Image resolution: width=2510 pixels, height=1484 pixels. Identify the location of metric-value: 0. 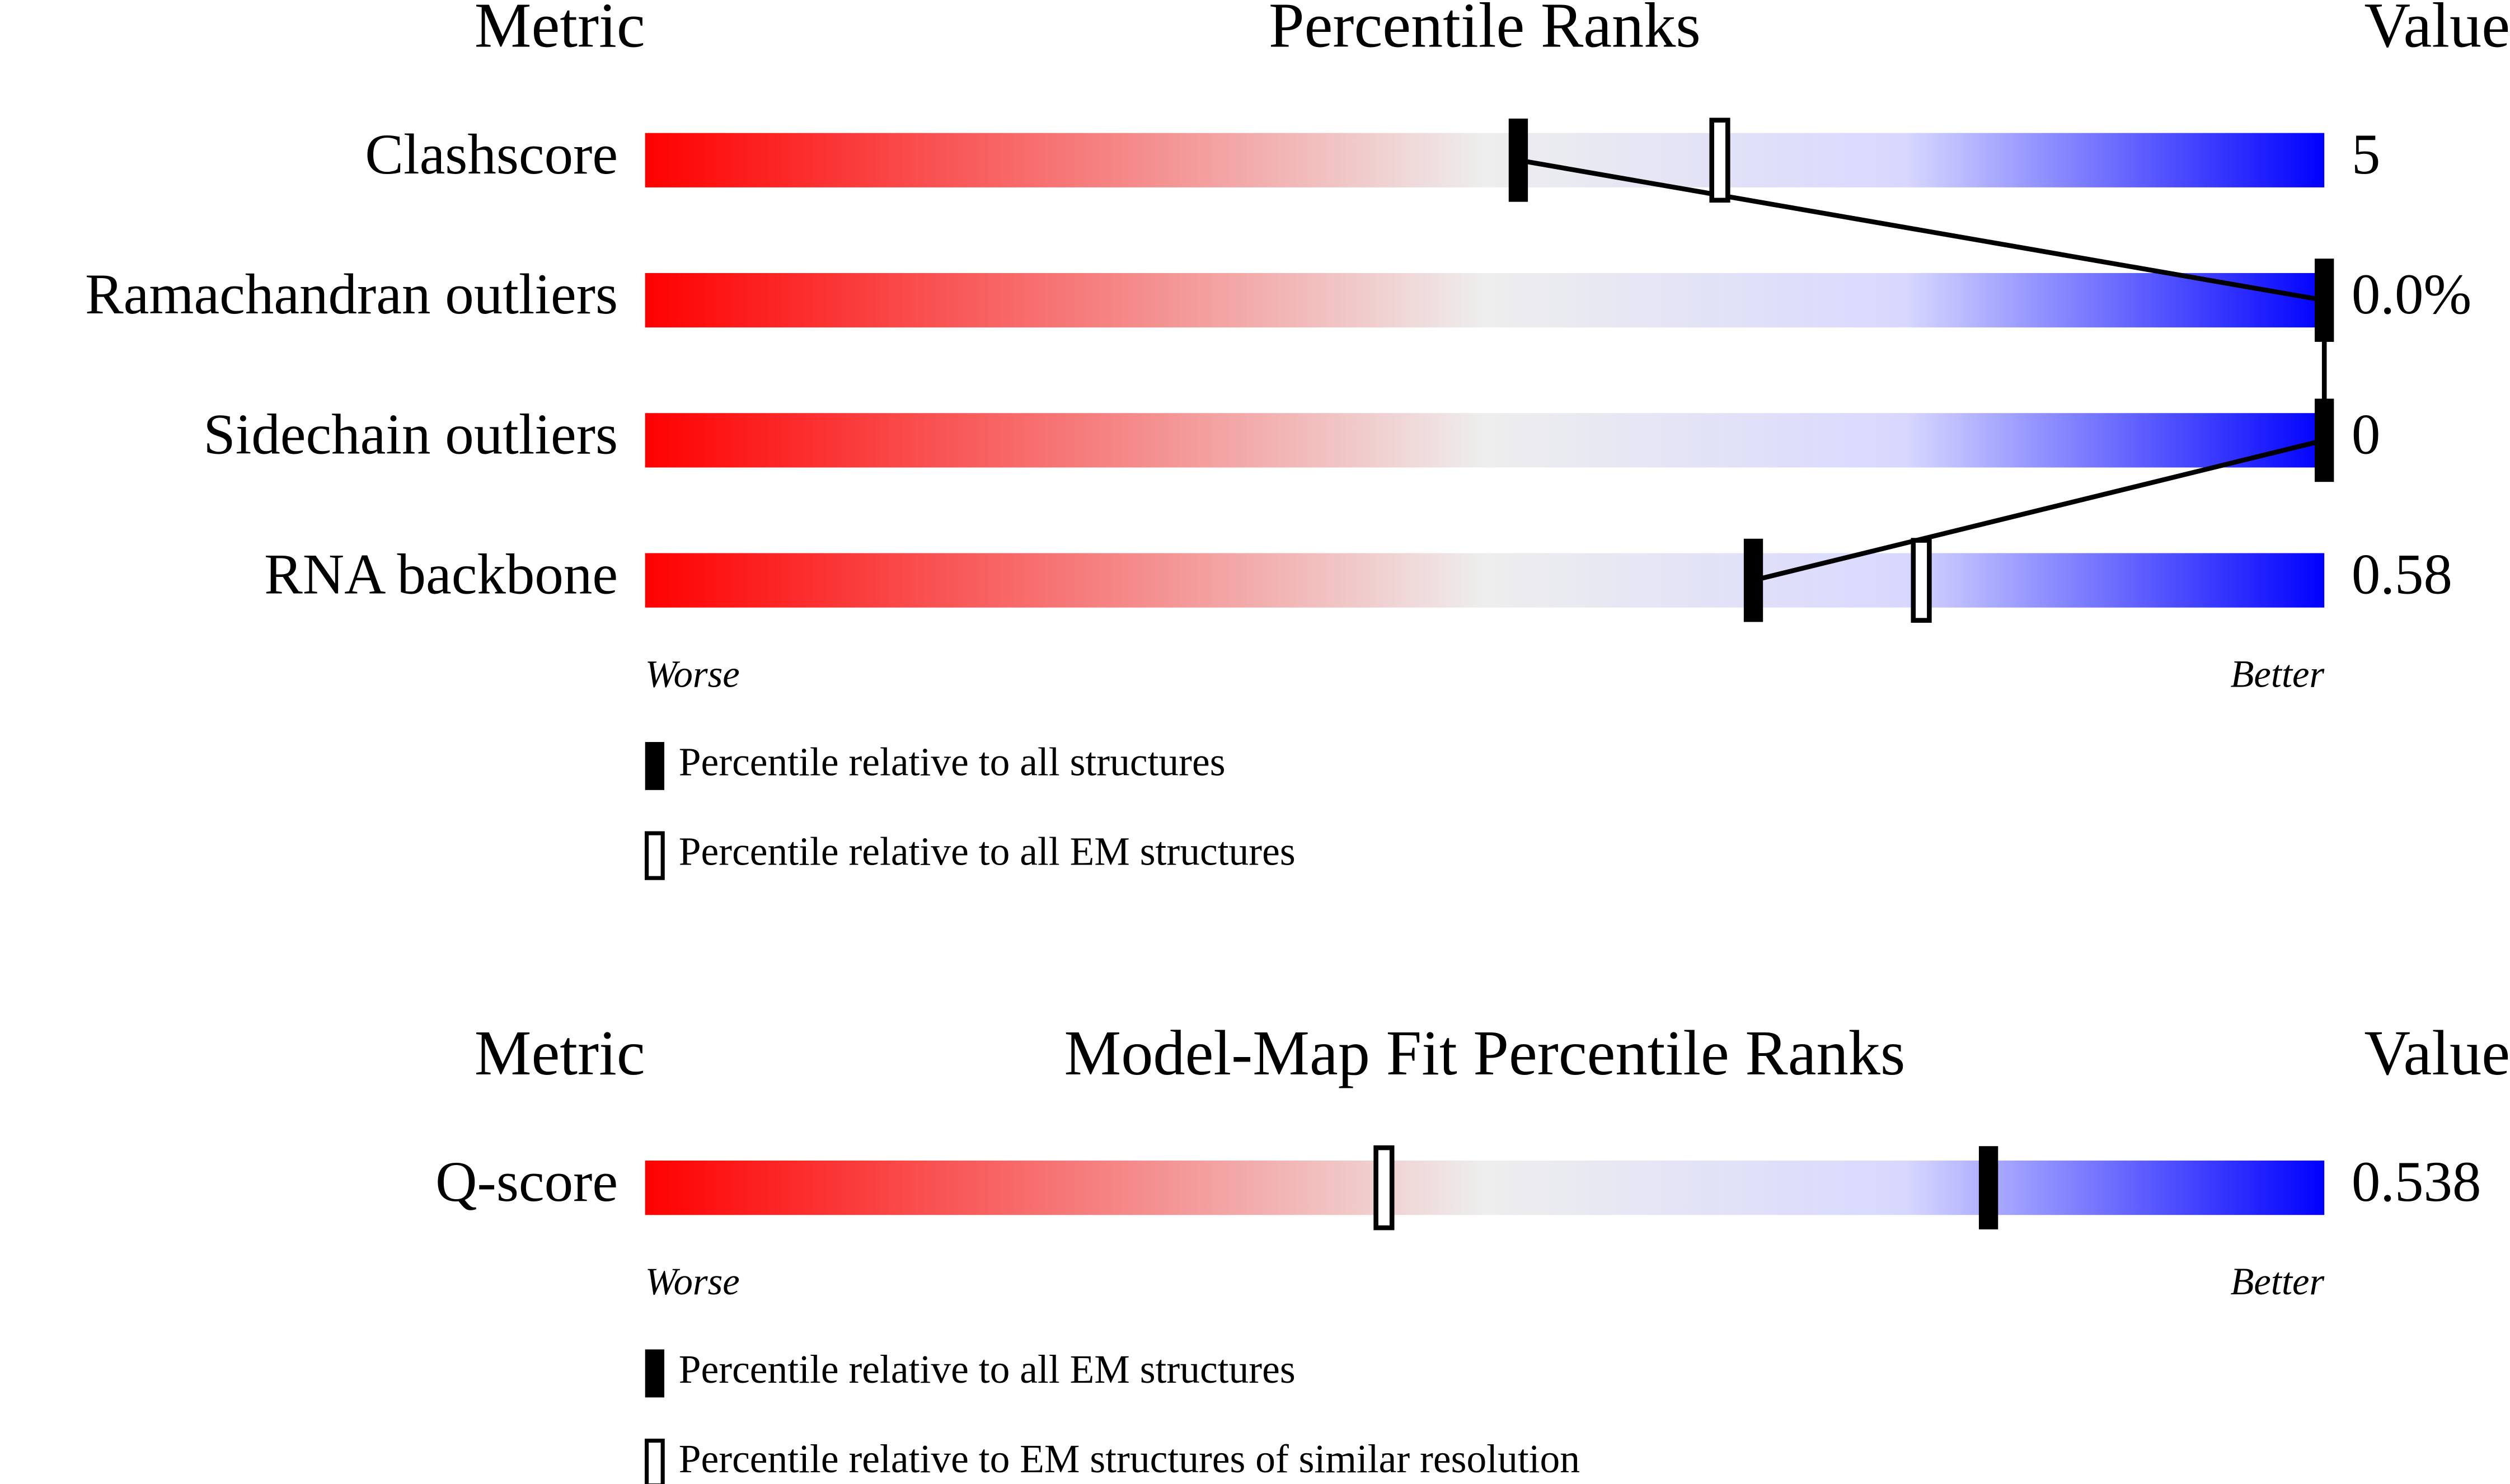
(2366, 434).